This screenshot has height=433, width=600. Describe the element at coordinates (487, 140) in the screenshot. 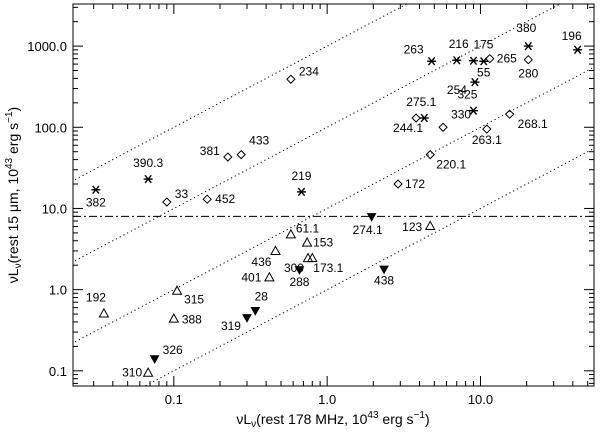

I see `point-label: 263.1` at that location.